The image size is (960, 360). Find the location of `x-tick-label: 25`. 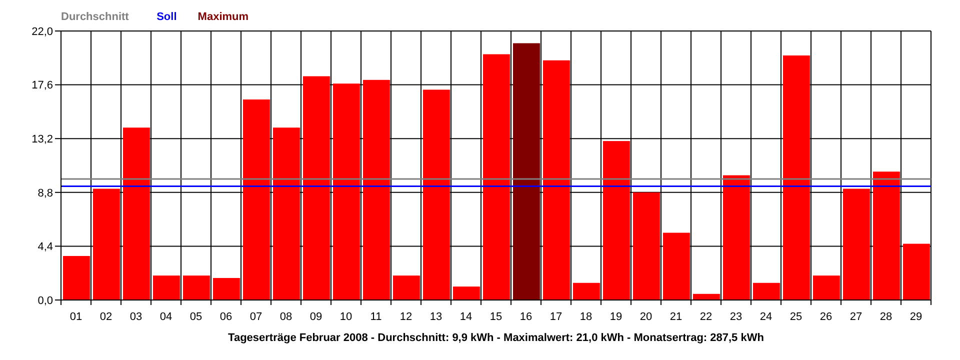

x-tick-label: 25 is located at coordinates (796, 317).